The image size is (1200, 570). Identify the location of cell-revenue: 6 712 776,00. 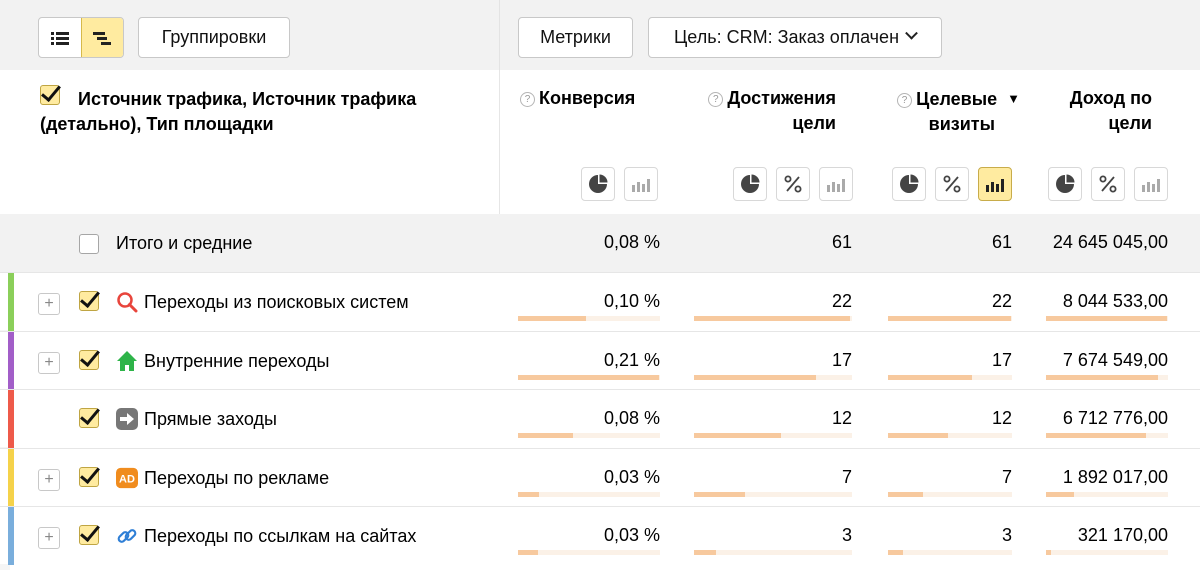
(1115, 418).